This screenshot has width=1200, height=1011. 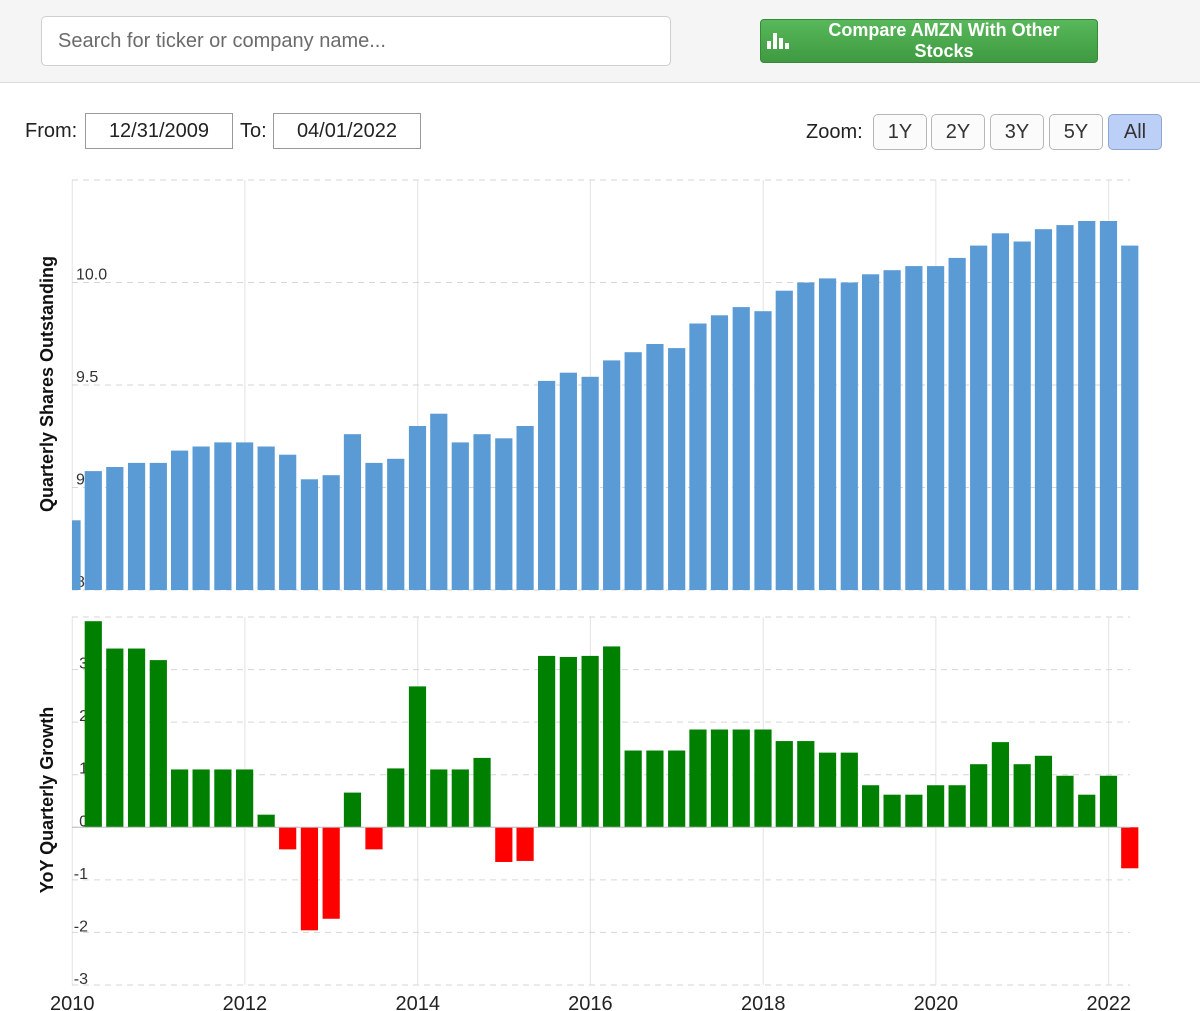 I want to click on zoom-2y-button: 2Y, so click(x=958, y=132).